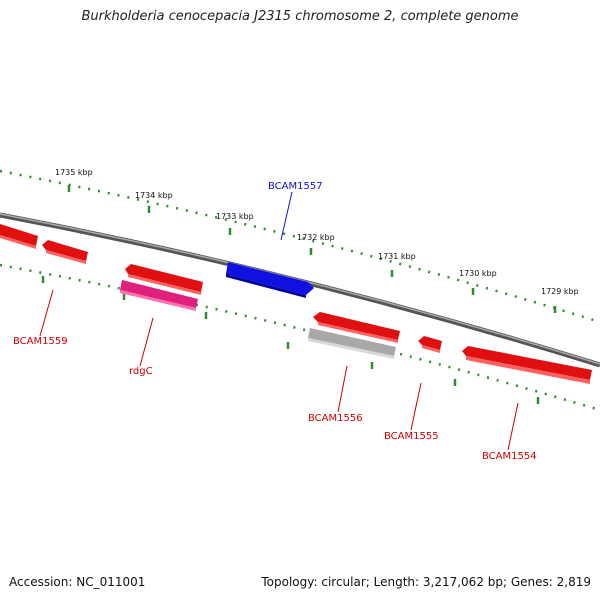 This screenshot has width=600, height=600. I want to click on gene-bcam1556-pseudo, so click(352, 343).